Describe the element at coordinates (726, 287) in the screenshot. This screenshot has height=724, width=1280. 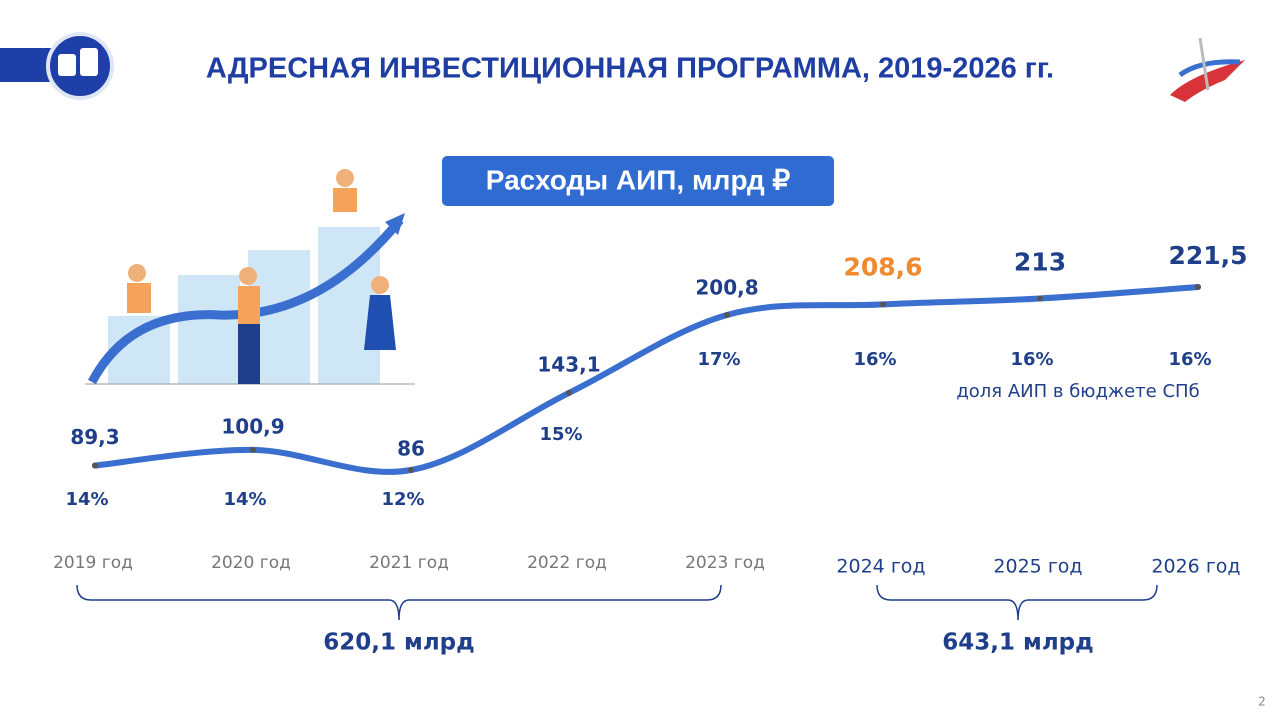
I see `value-label: 200,8` at that location.